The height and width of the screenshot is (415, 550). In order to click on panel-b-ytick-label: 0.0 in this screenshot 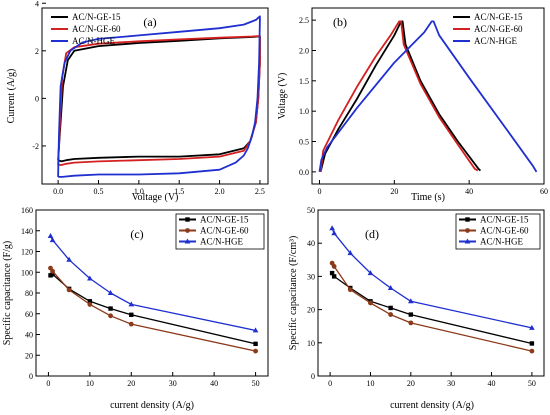, I will do `click(304, 172)`.